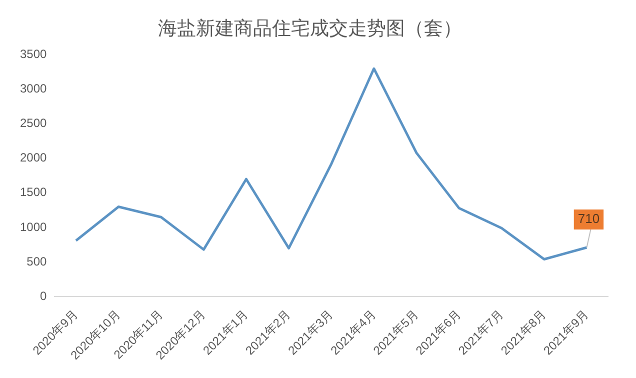  What do you see at coordinates (34, 54) in the screenshot?
I see `y-tick-label: 3500` at bounding box center [34, 54].